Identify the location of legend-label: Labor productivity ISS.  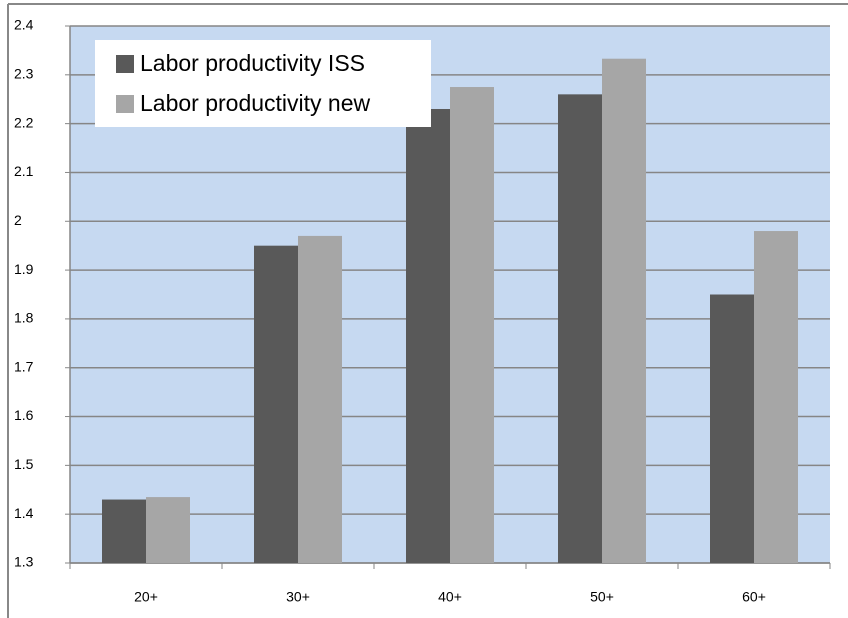
(252, 63).